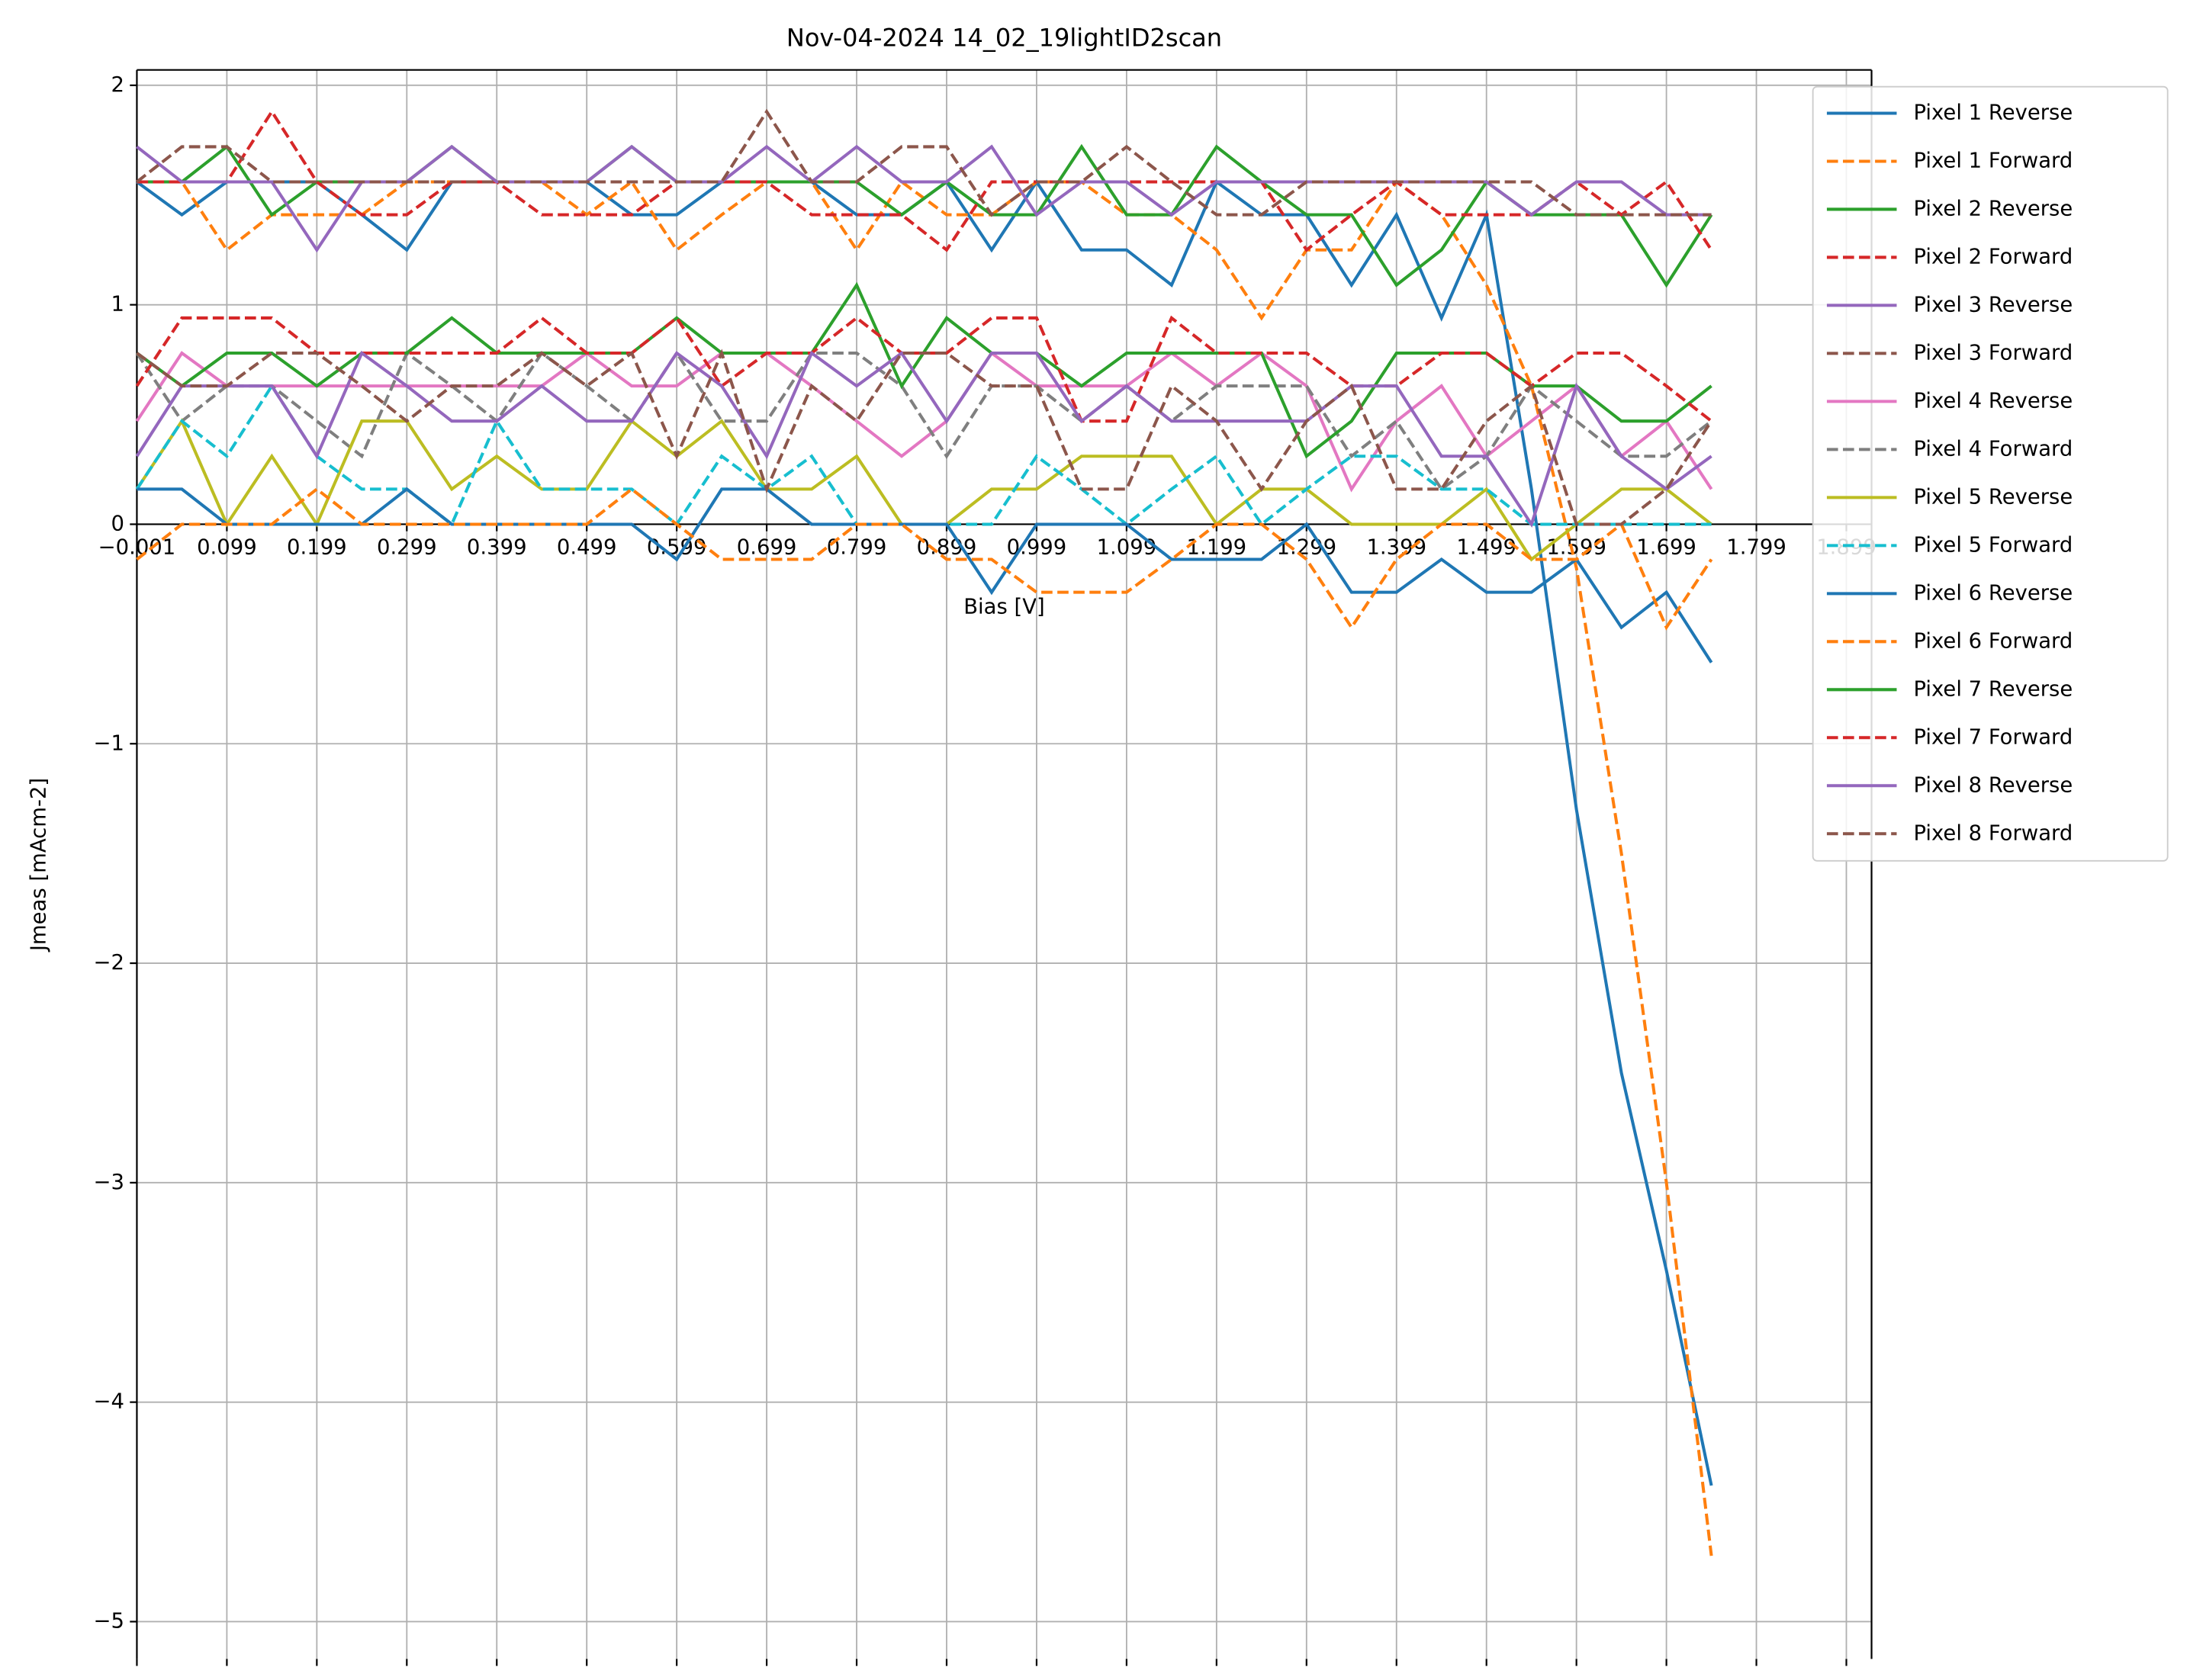 The image size is (2190, 1680). What do you see at coordinates (1993, 545) in the screenshot?
I see `legend-label: Pixel 5 Forward` at bounding box center [1993, 545].